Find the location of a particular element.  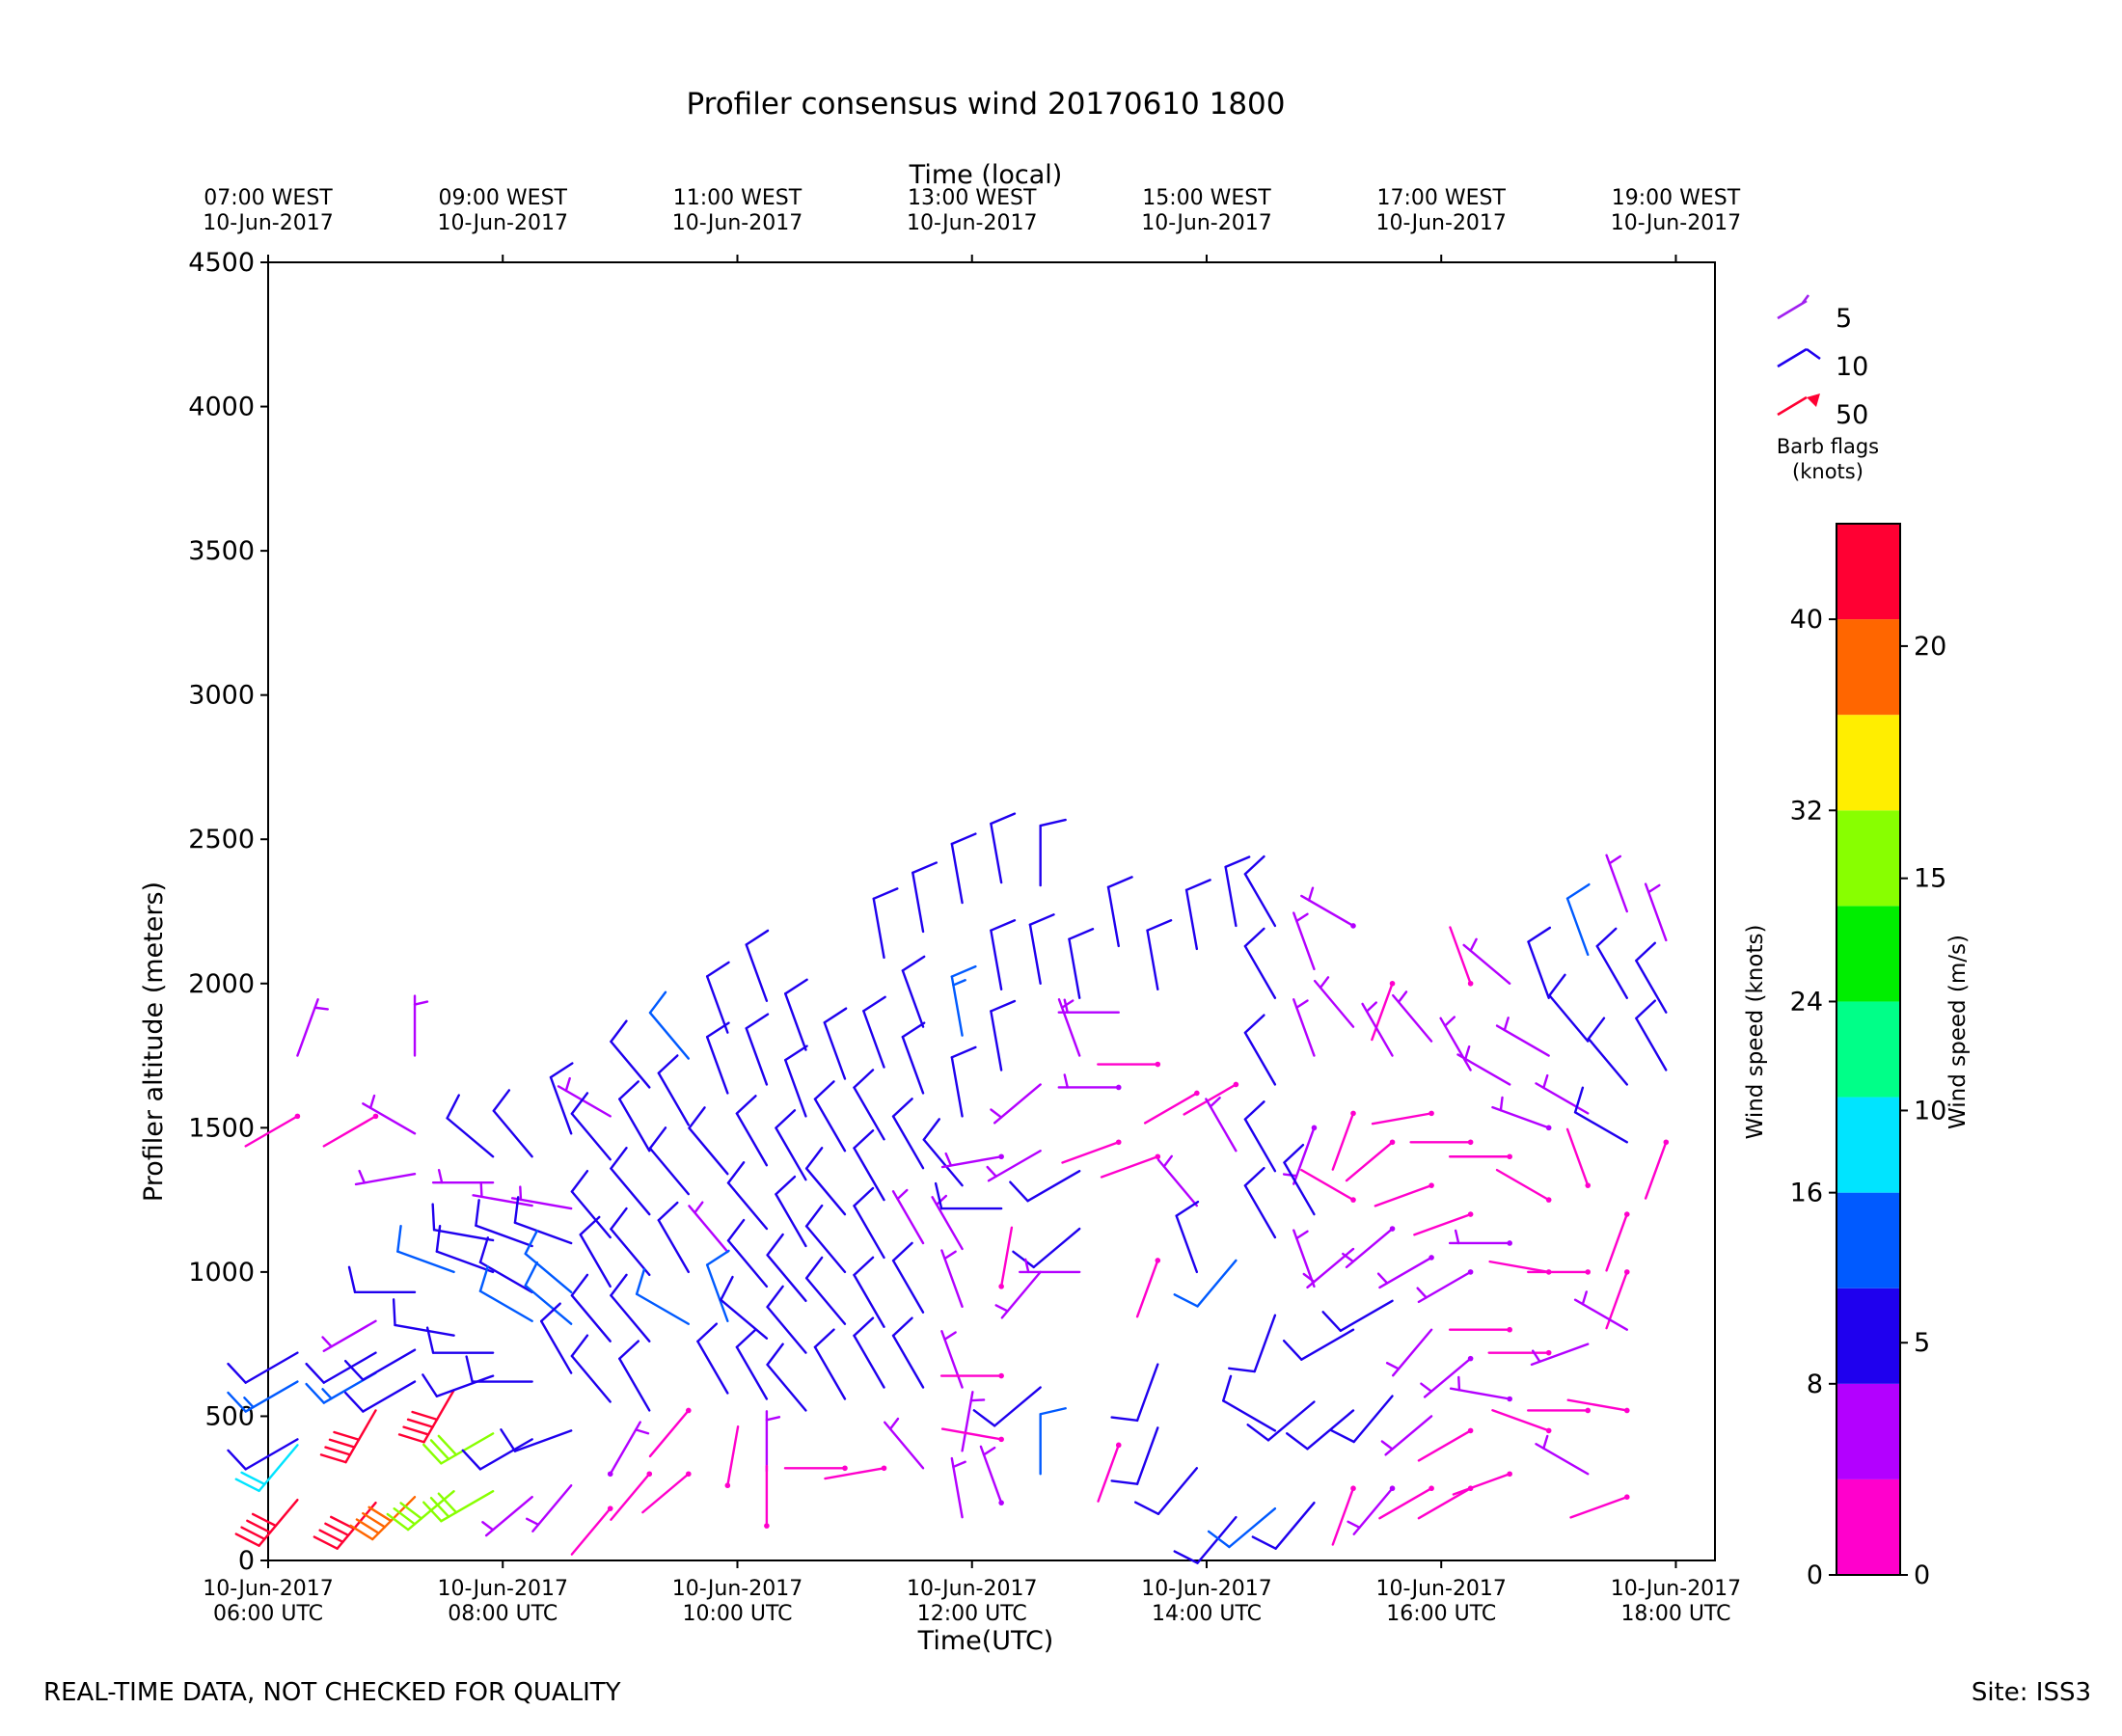

legend-barb-shaft is located at coordinates (1793, 406).